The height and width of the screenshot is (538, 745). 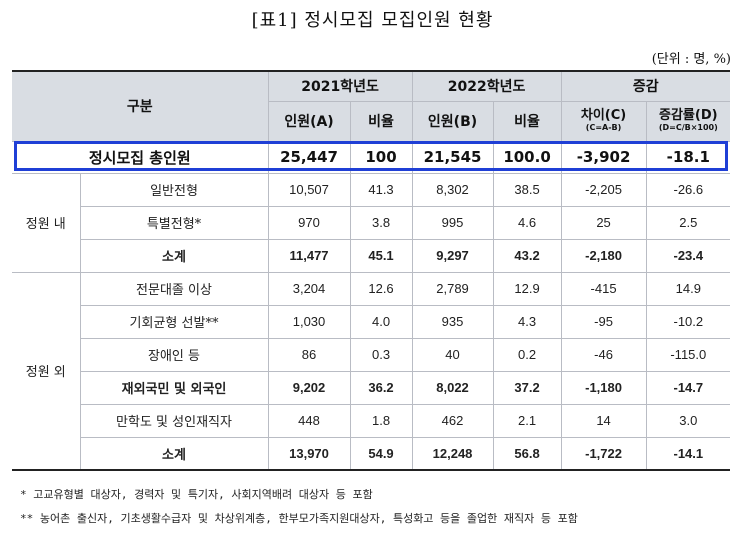 What do you see at coordinates (381, 321) in the screenshot?
I see `cell-a-ratio: 4.0` at bounding box center [381, 321].